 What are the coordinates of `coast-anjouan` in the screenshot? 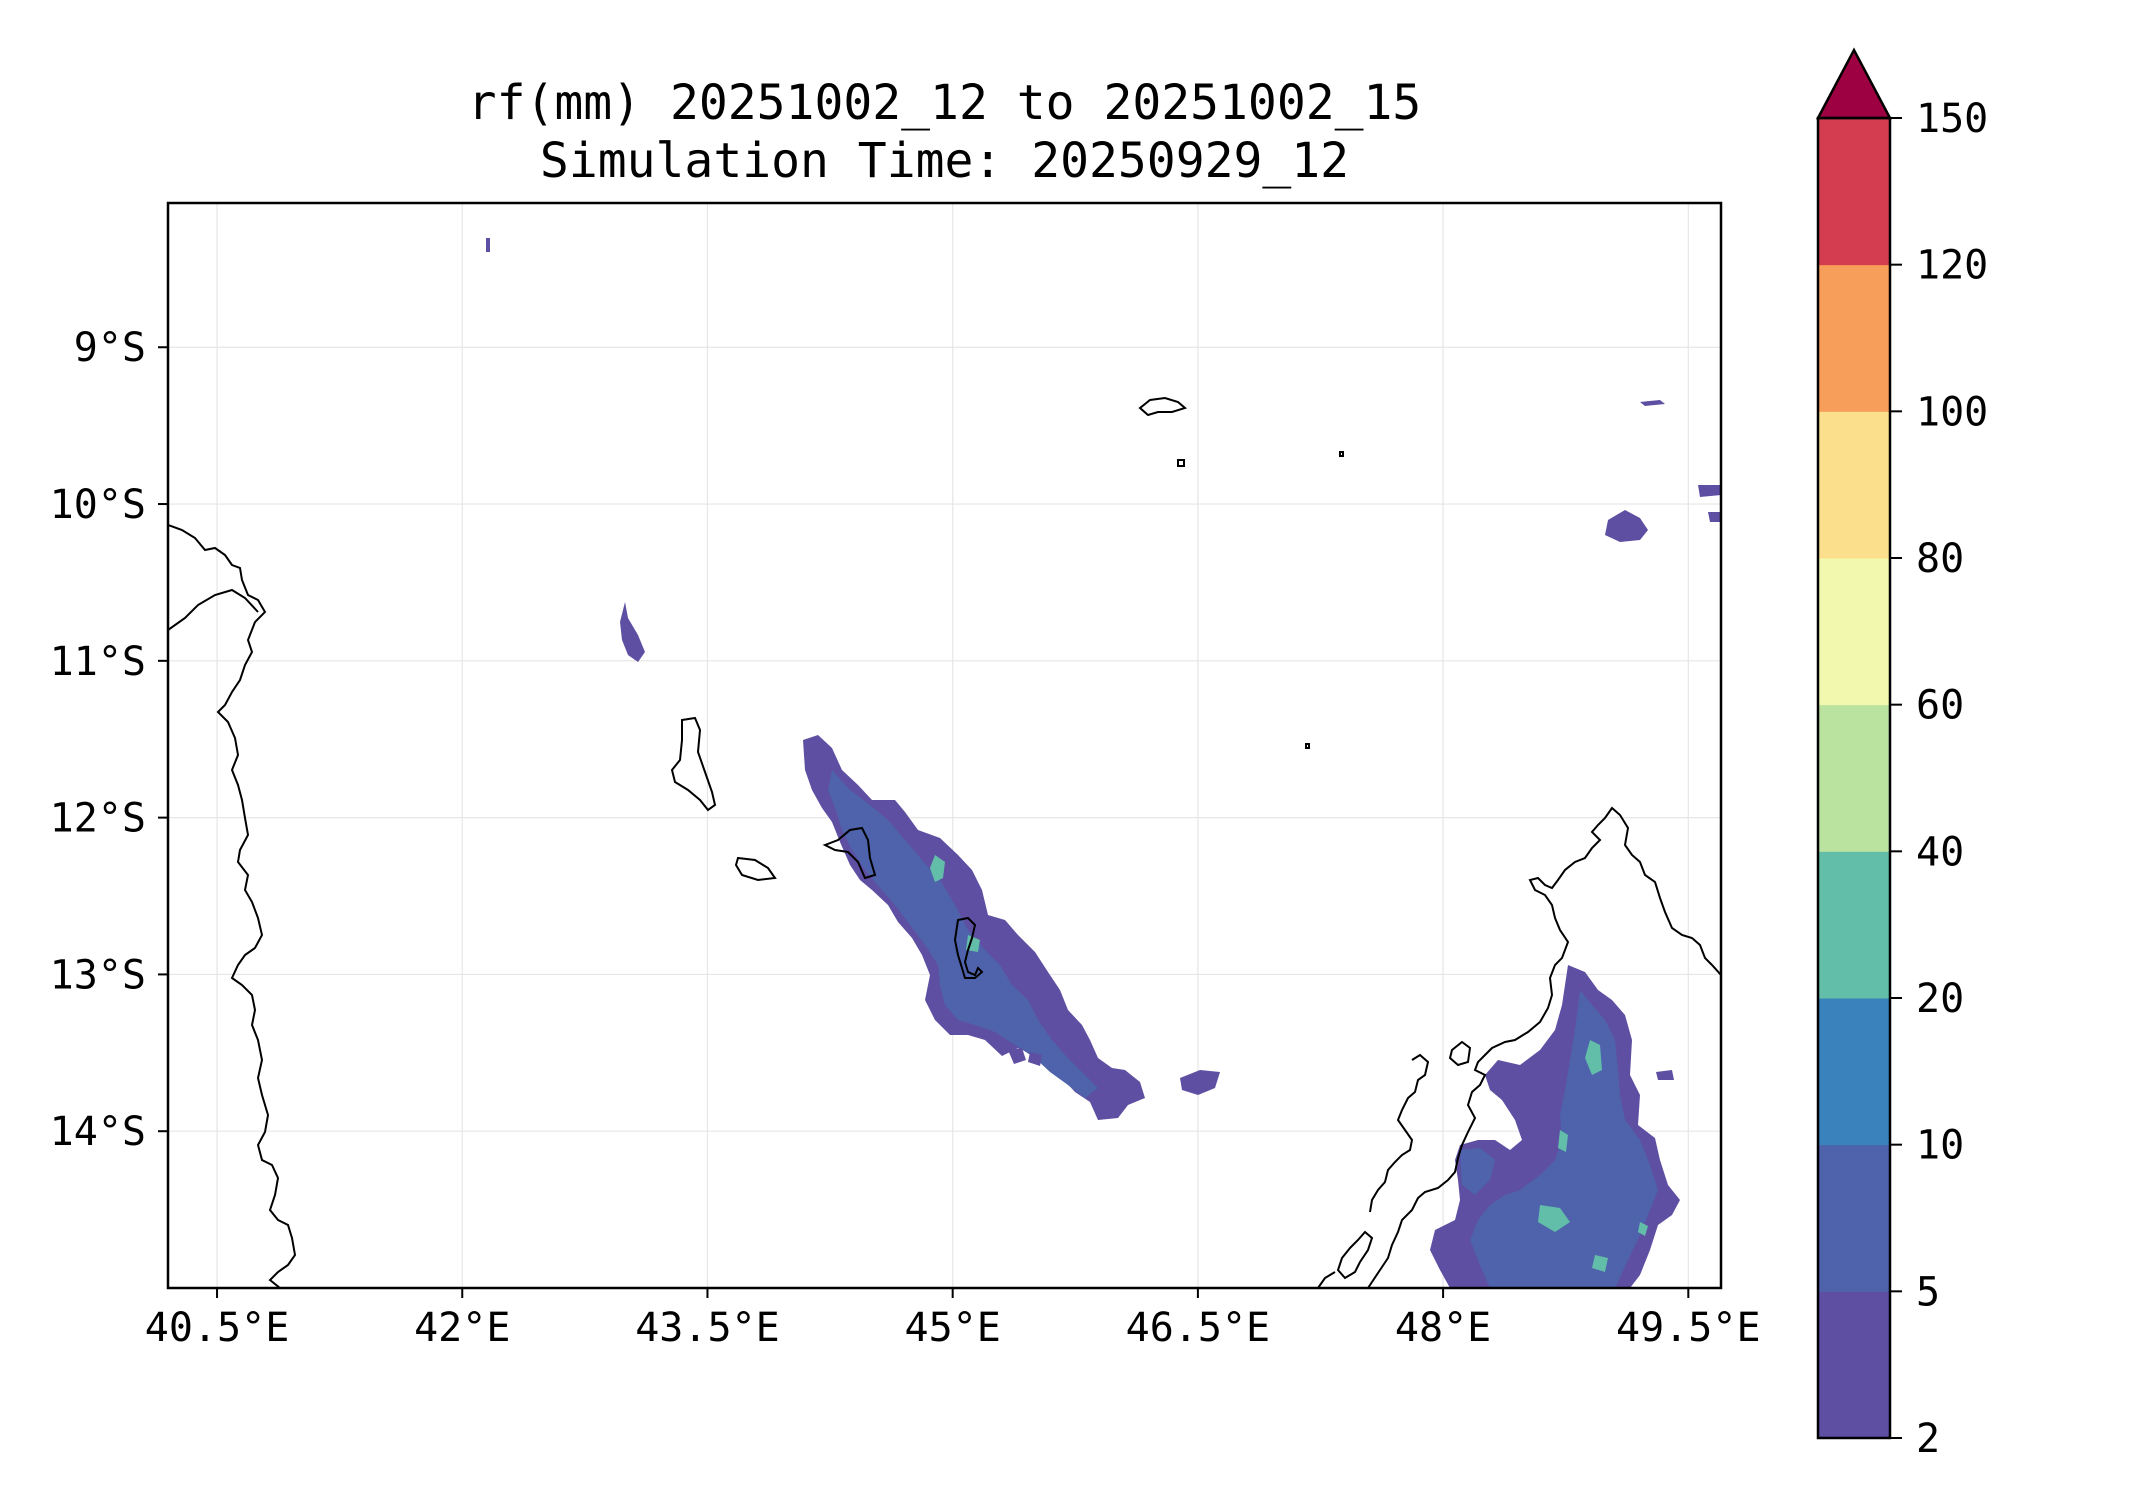 It's located at (849, 853).